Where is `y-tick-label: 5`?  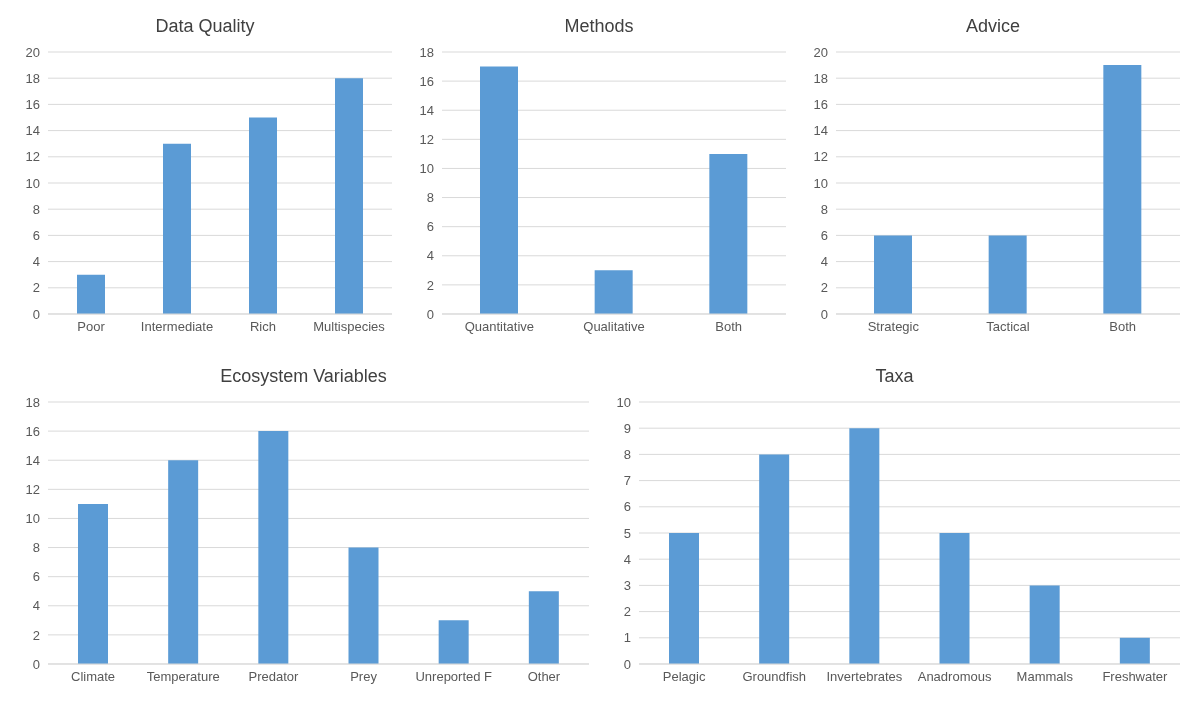
y-tick-label: 5 is located at coordinates (627, 533).